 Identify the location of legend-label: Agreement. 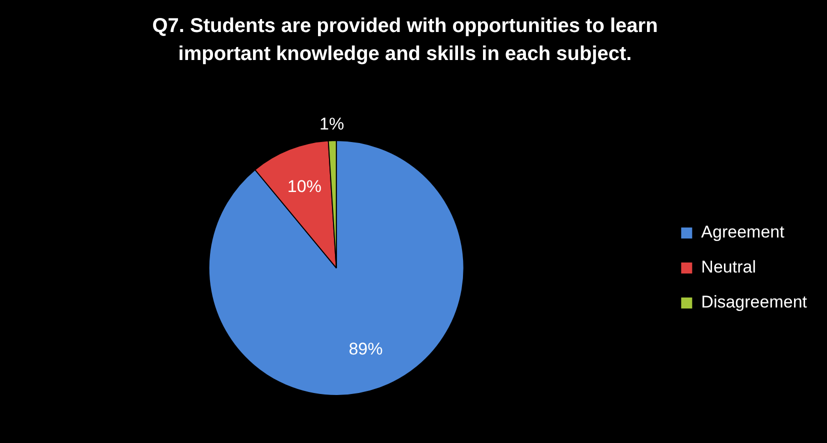
(743, 232).